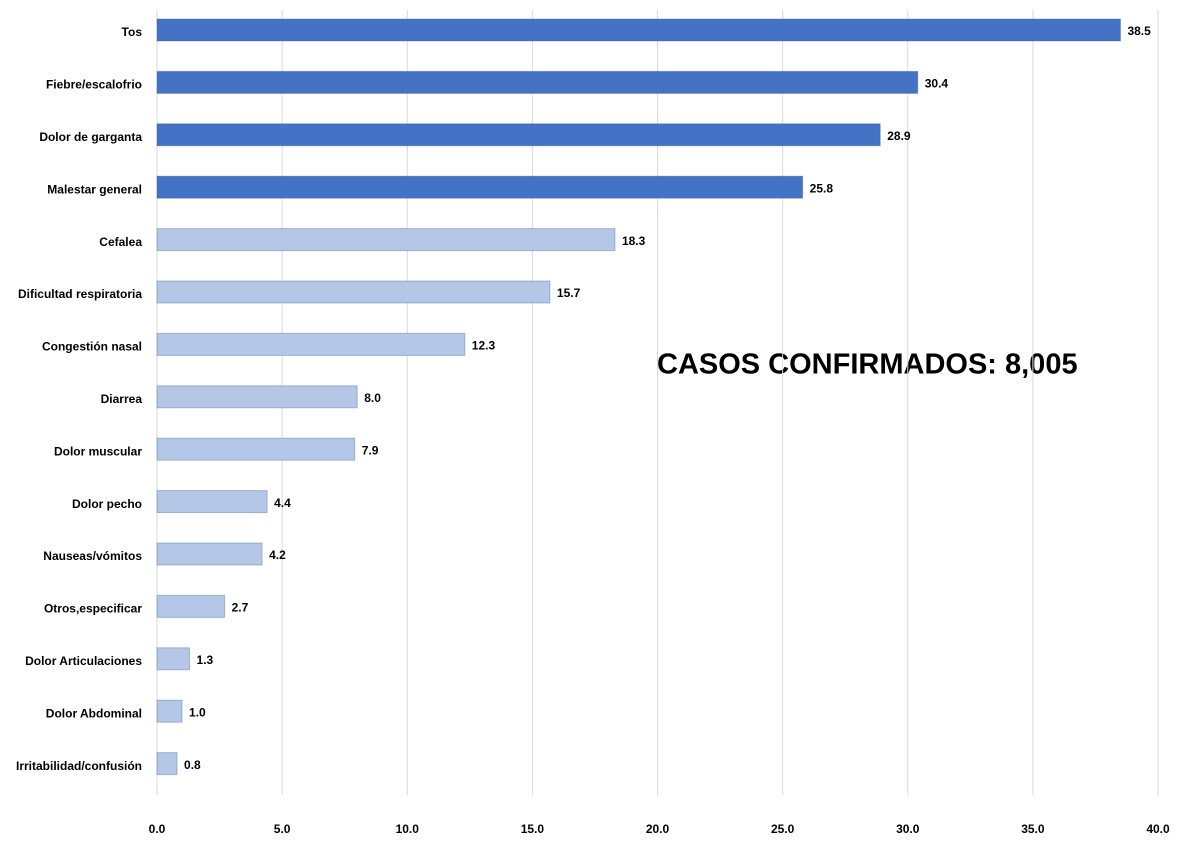 The image size is (1178, 851). I want to click on x-tick-label: 25.0, so click(783, 829).